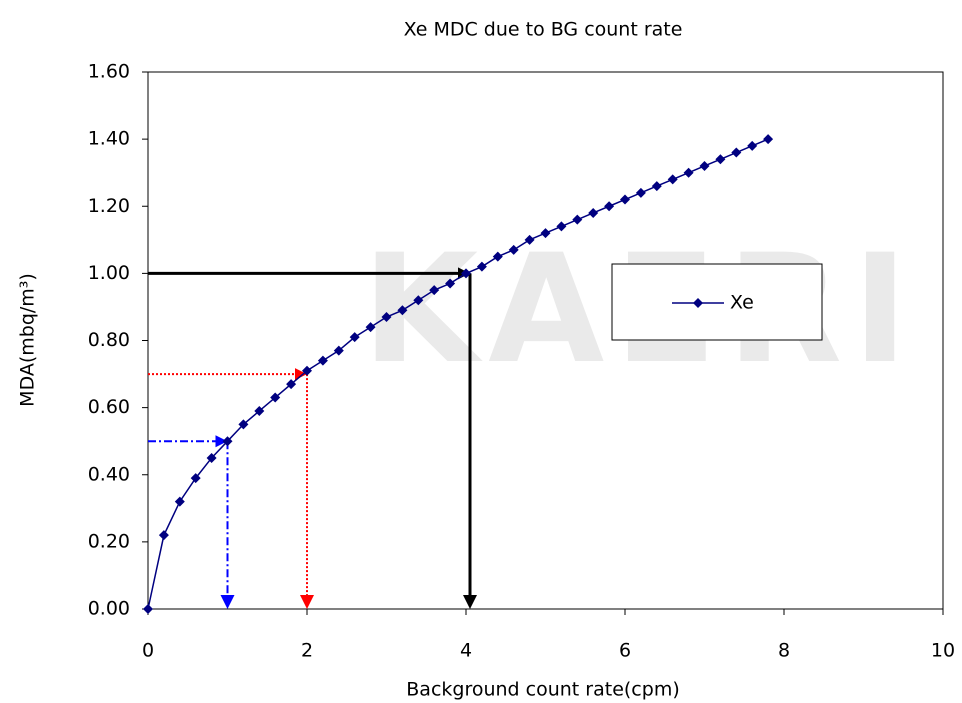  Describe the element at coordinates (542, 690) in the screenshot. I see `x-axis-title: Background count rate(cpm)` at that location.